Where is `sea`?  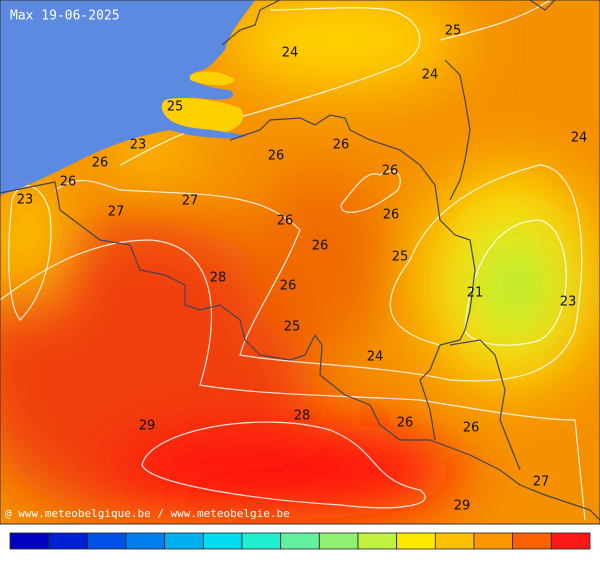 sea is located at coordinates (127, 97).